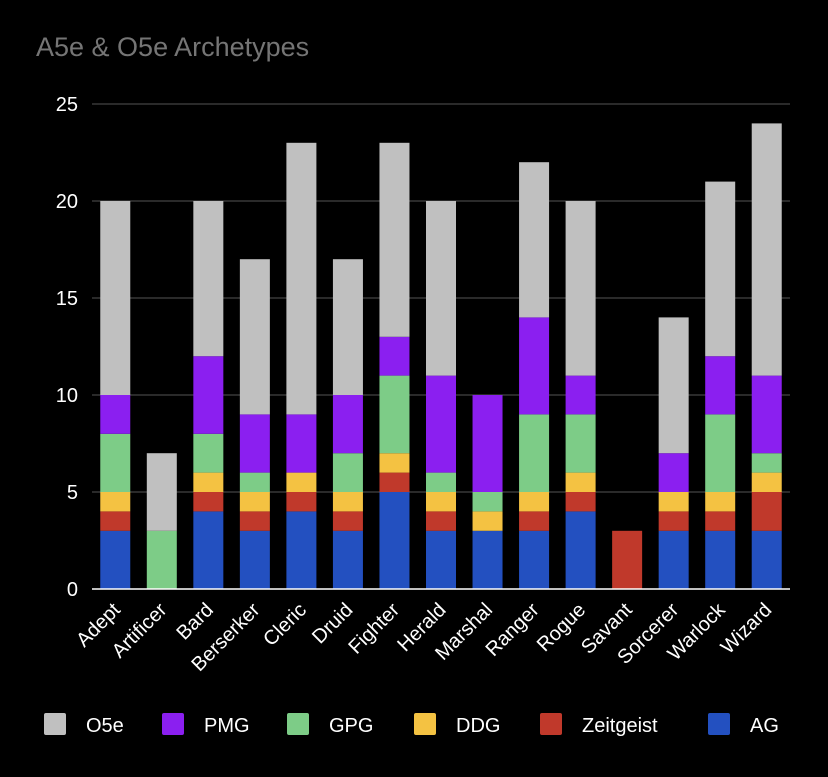 The width and height of the screenshot is (828, 777). I want to click on chart-title: A5e & O5e Archetypes, so click(172, 47).